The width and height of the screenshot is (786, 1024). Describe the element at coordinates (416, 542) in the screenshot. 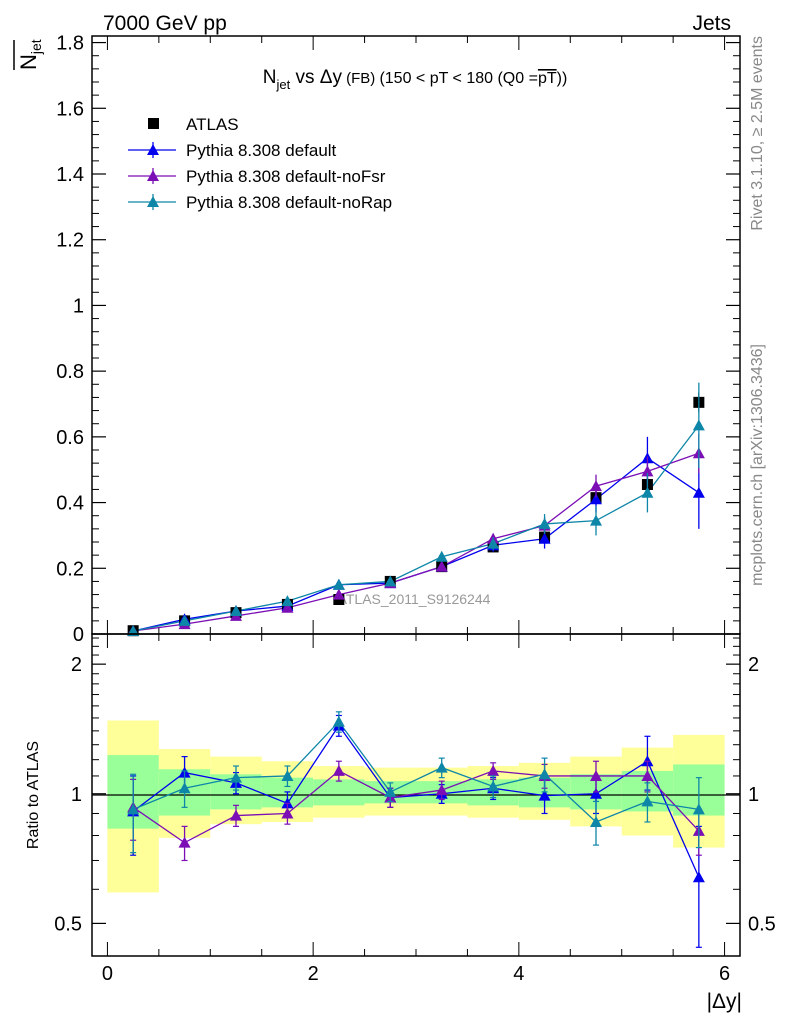

I see `series-line-noFsr` at that location.